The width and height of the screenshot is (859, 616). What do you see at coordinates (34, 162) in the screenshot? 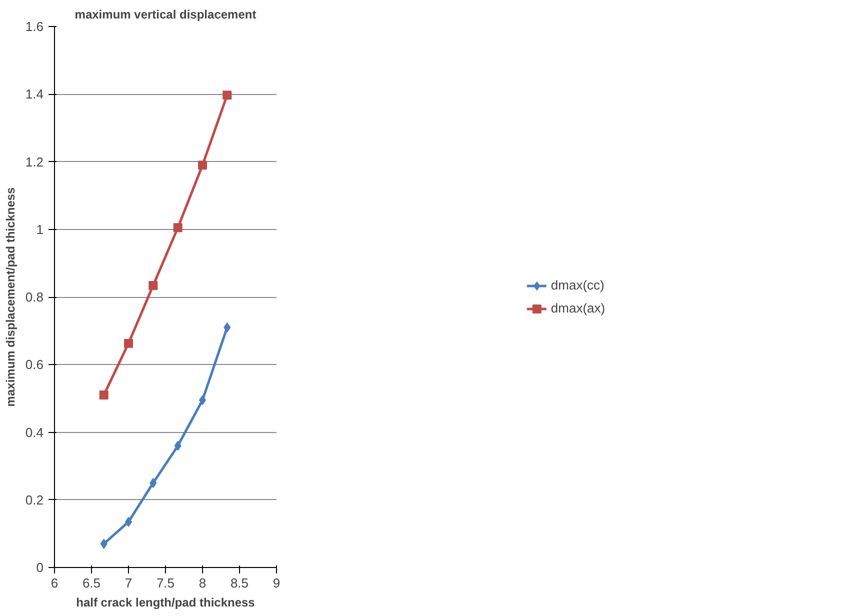
I see `y-tick-label: 1.2` at bounding box center [34, 162].